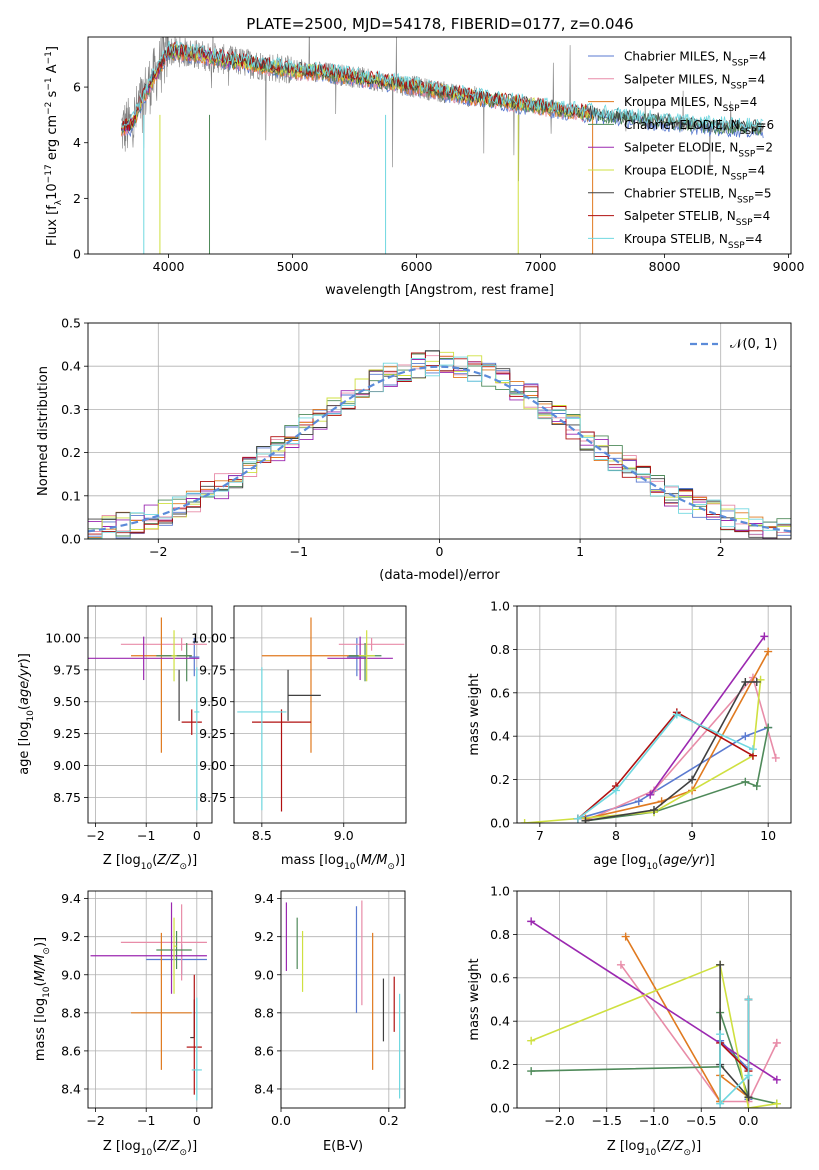 The image size is (819, 1170). Describe the element at coordinates (264, 898) in the screenshot. I see `y-tick-label: 9.4` at that location.